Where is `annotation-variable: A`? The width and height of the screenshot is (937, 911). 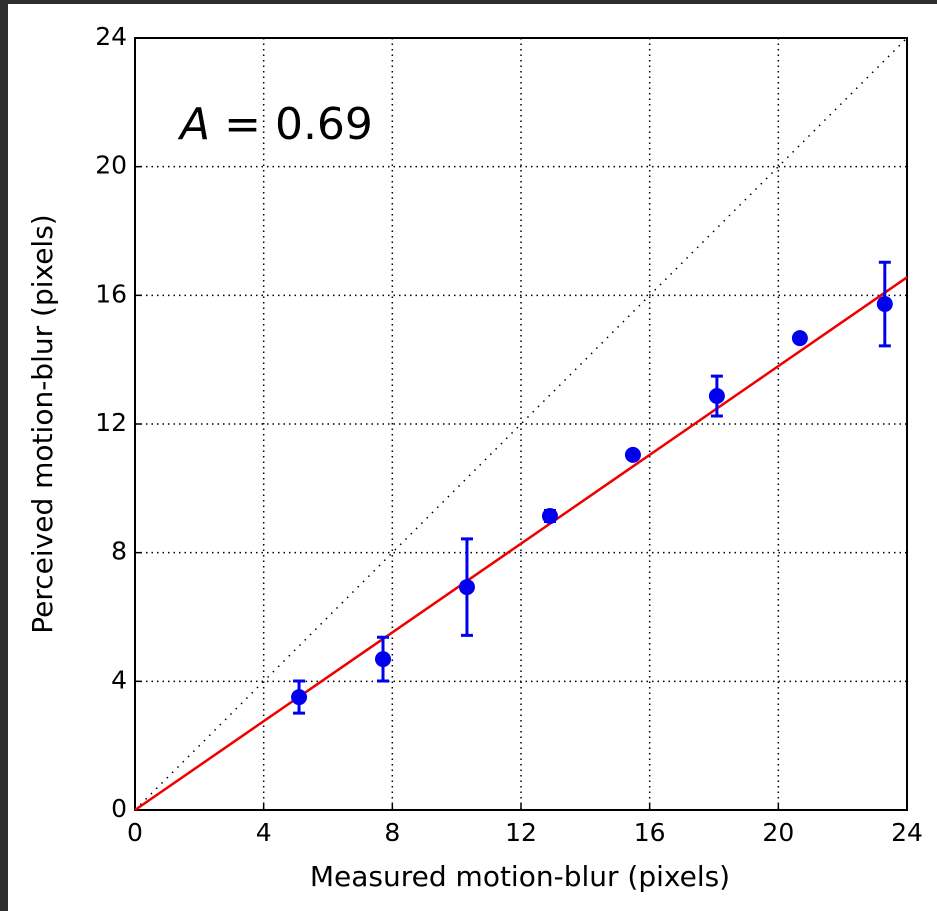
annotation-variable: A is located at coordinates (193, 124).